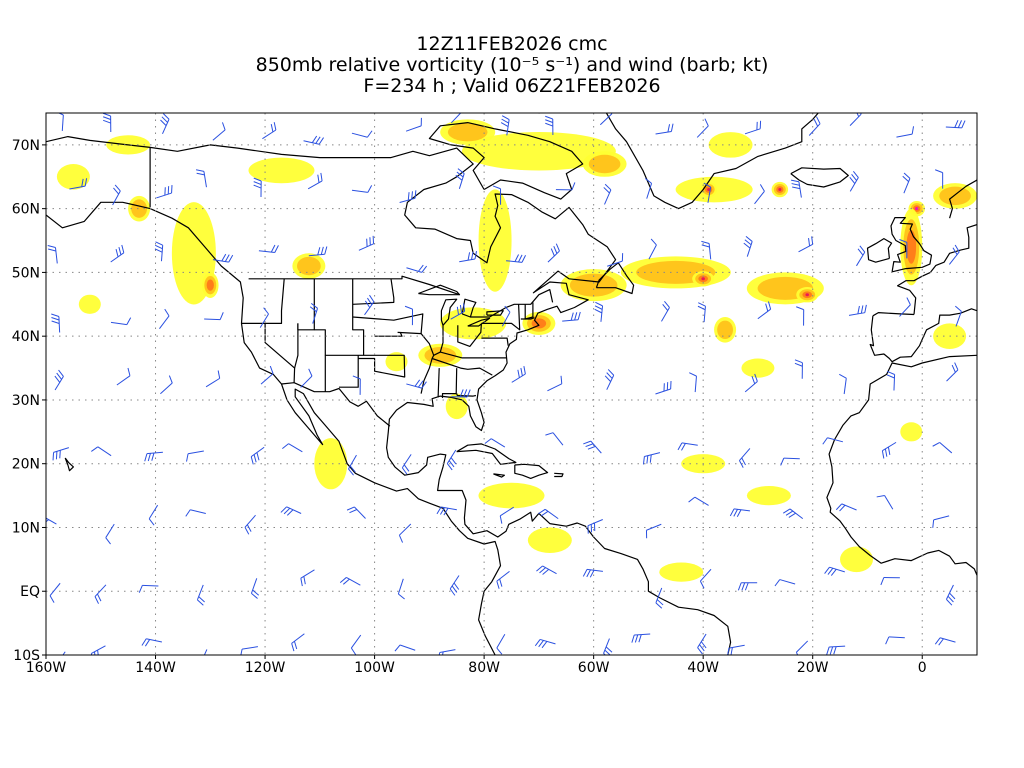  I want to click on title-forecast-hour: F=234 h ; Valid 06Z21FEB2026, so click(512, 86).